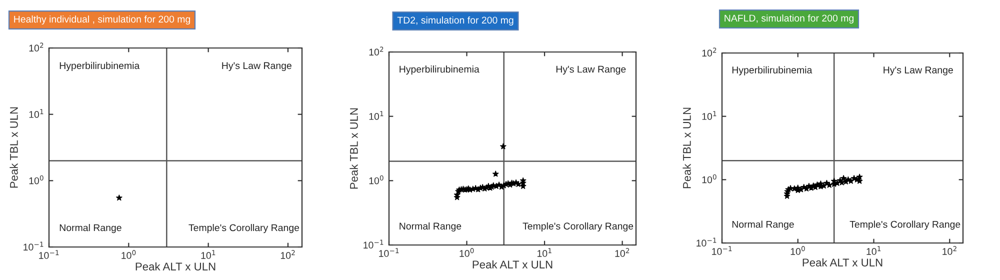 This screenshot has height=280, width=1000. Describe the element at coordinates (455, 21) in the screenshot. I see `chart-title: TD2, simulation for 200 mg` at that location.